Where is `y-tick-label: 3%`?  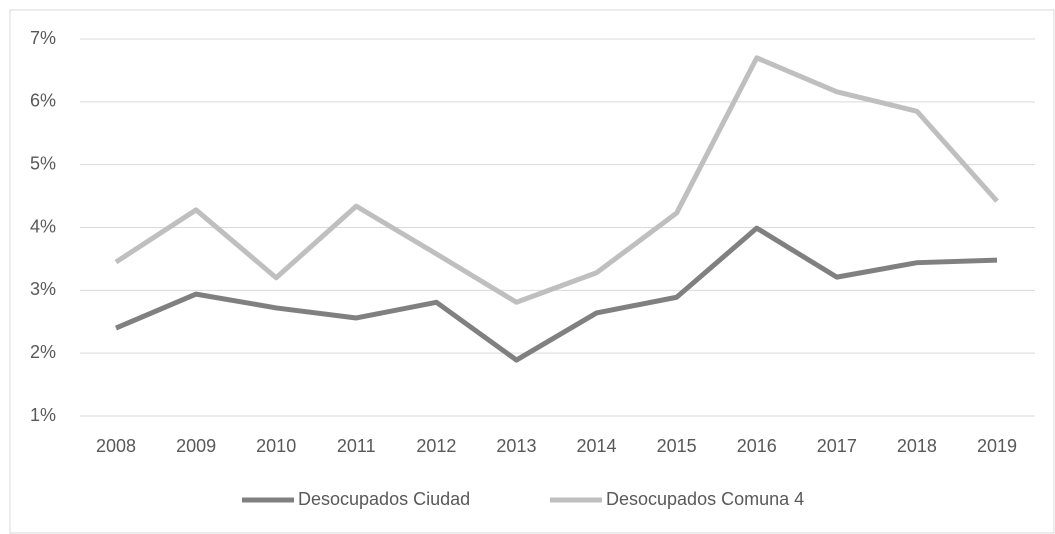
y-tick-label: 3% is located at coordinates (43, 289).